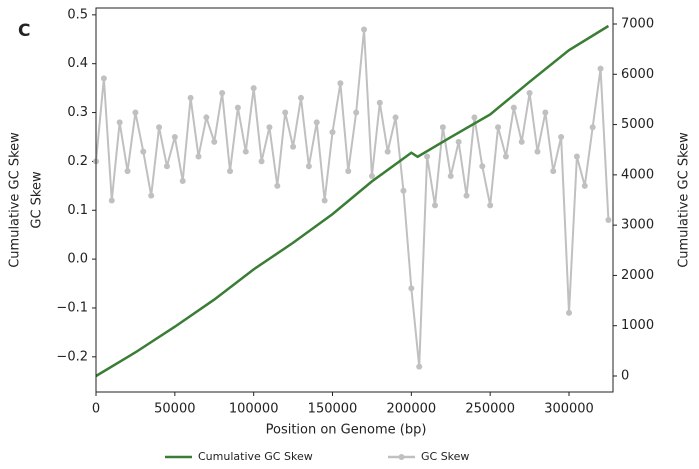 The width and height of the screenshot is (699, 469). Describe the element at coordinates (333, 409) in the screenshot. I see `x-tick-label: 150000` at that location.